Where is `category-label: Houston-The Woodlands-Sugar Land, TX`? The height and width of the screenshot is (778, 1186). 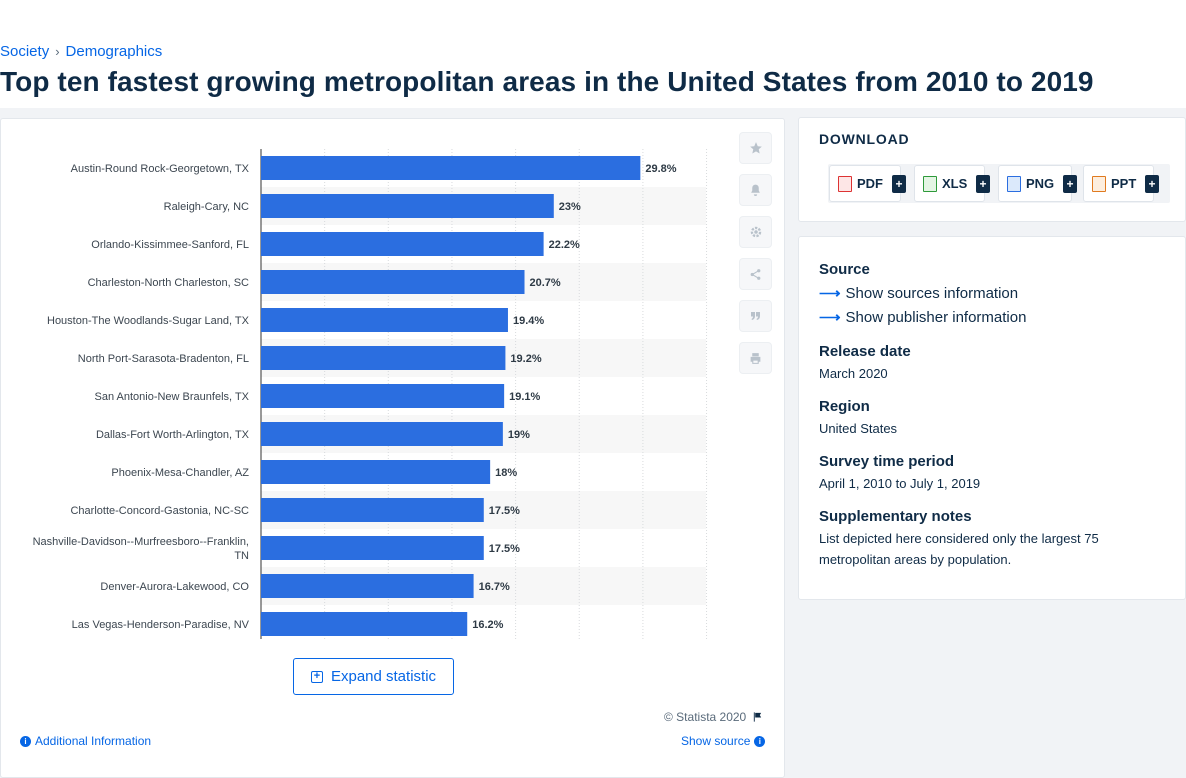 category-label: Houston-The Woodlands-Sugar Land, TX is located at coordinates (148, 321).